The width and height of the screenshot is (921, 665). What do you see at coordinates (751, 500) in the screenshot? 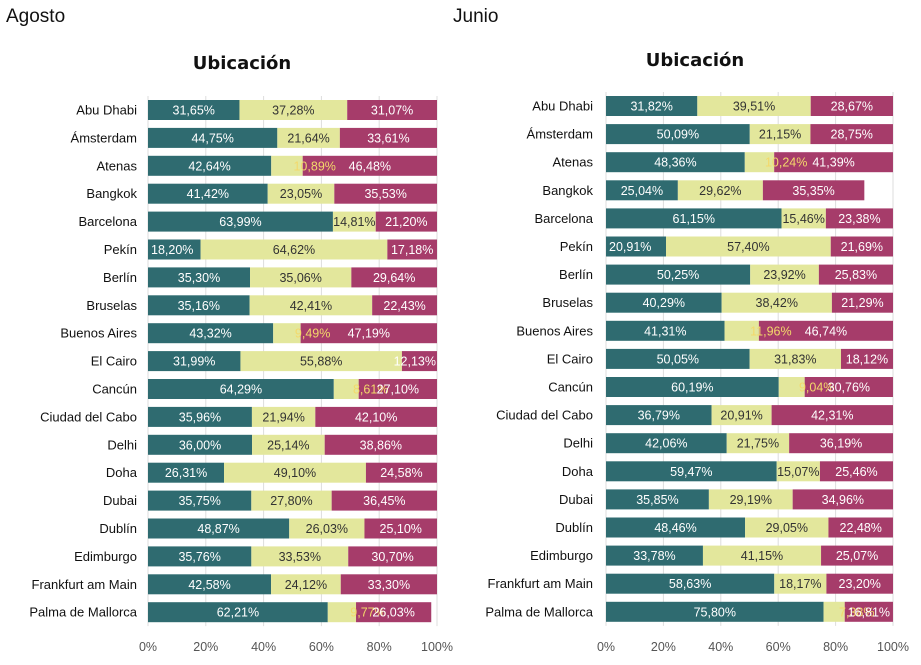
I see `data-label: 29,19%` at bounding box center [751, 500].